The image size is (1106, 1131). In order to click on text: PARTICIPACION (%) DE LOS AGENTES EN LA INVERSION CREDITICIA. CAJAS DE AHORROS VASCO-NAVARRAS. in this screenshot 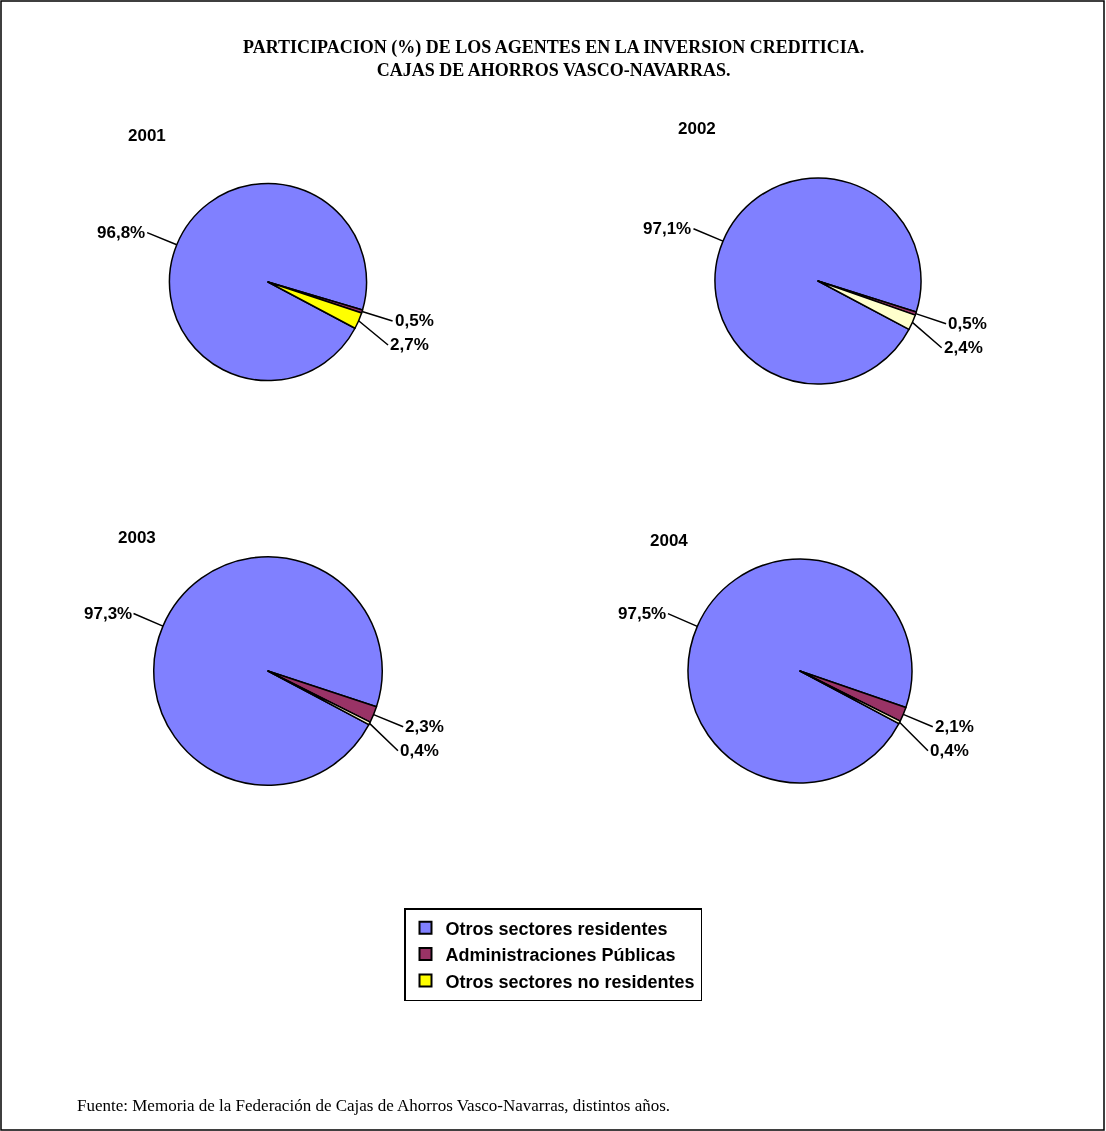, I will do `click(554, 59)`.